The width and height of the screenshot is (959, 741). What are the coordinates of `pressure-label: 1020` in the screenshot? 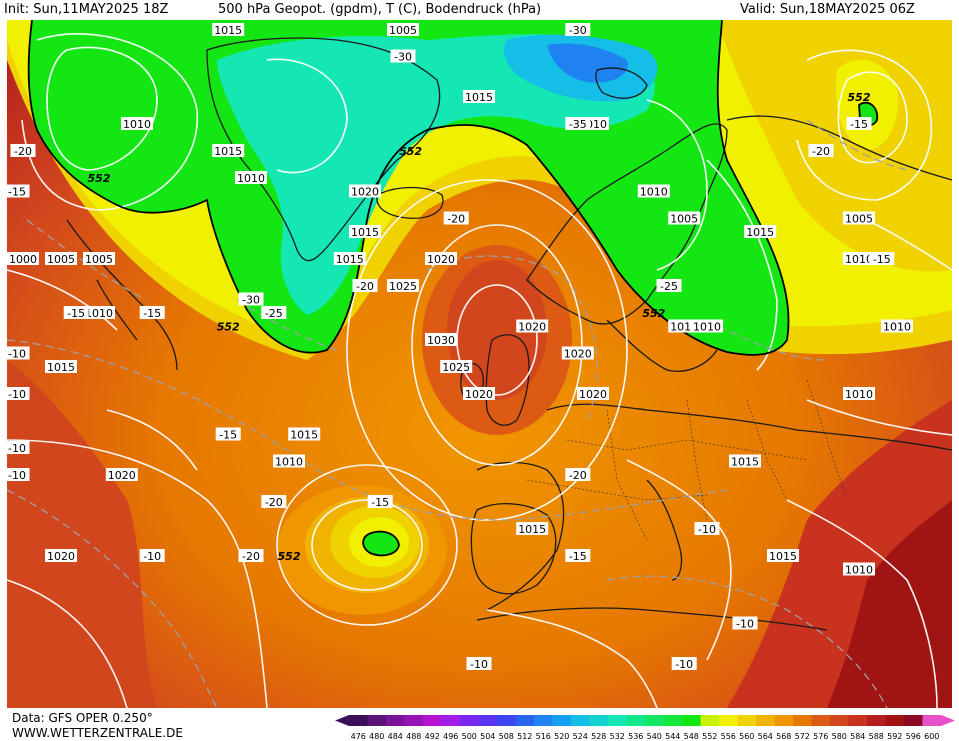 It's located at (532, 327).